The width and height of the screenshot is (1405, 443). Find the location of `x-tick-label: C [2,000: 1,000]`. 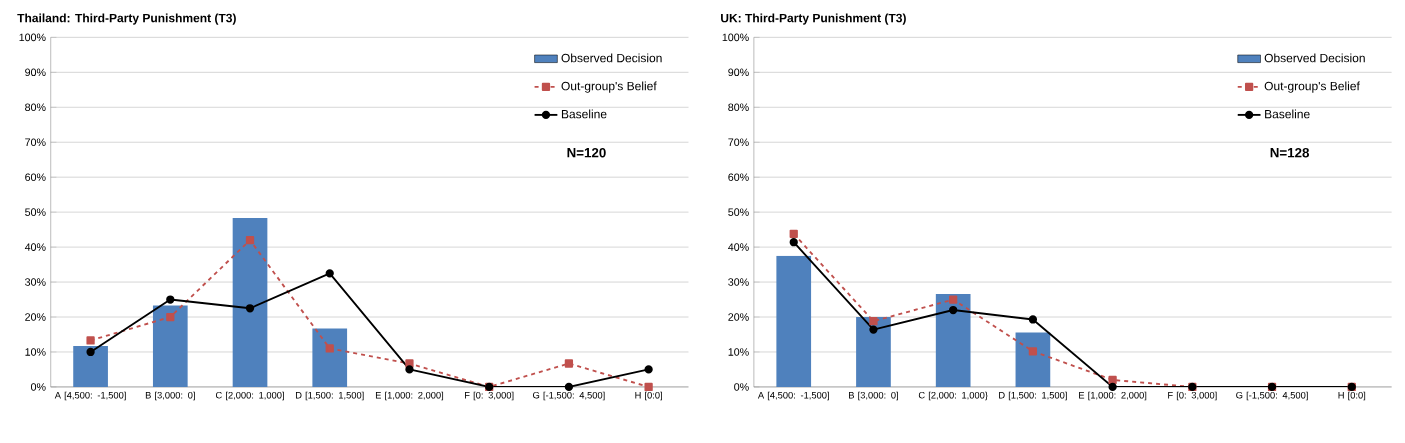

x-tick-label: C [2,000: 1,000] is located at coordinates (249, 396).